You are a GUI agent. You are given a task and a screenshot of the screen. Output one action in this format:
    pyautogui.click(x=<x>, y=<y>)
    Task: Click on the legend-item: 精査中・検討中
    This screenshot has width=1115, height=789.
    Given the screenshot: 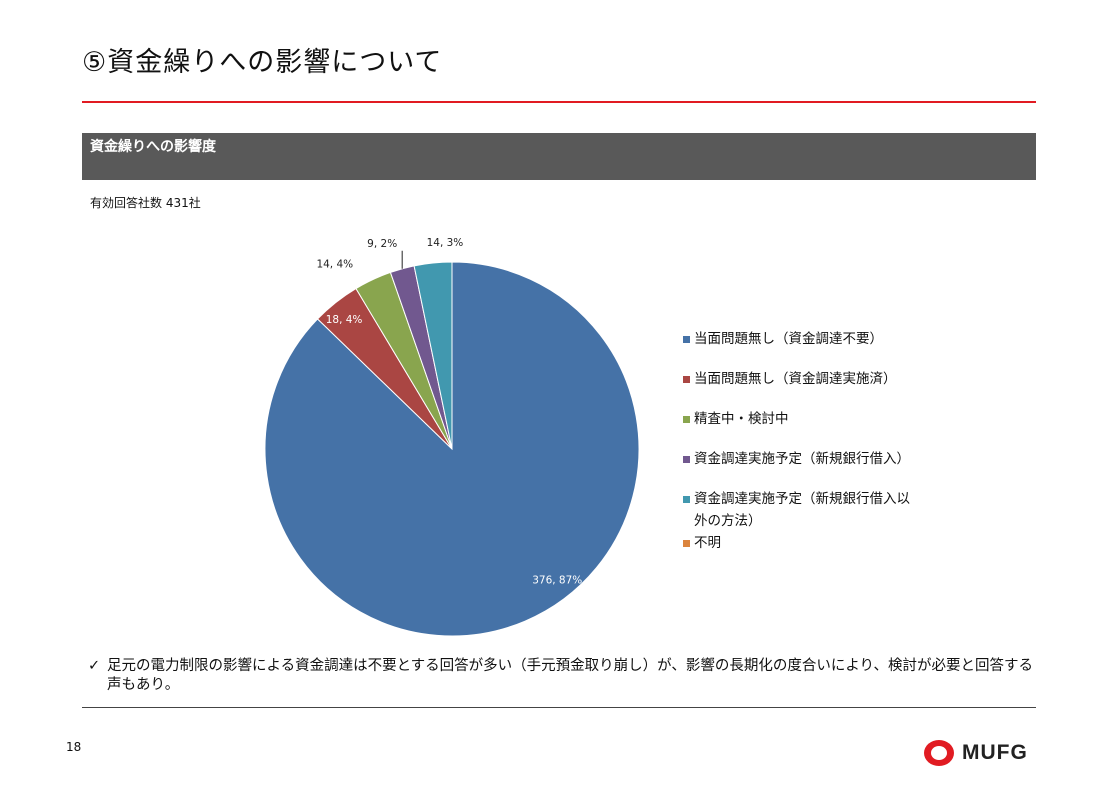 What is the action you would take?
    pyautogui.click(x=808, y=419)
    